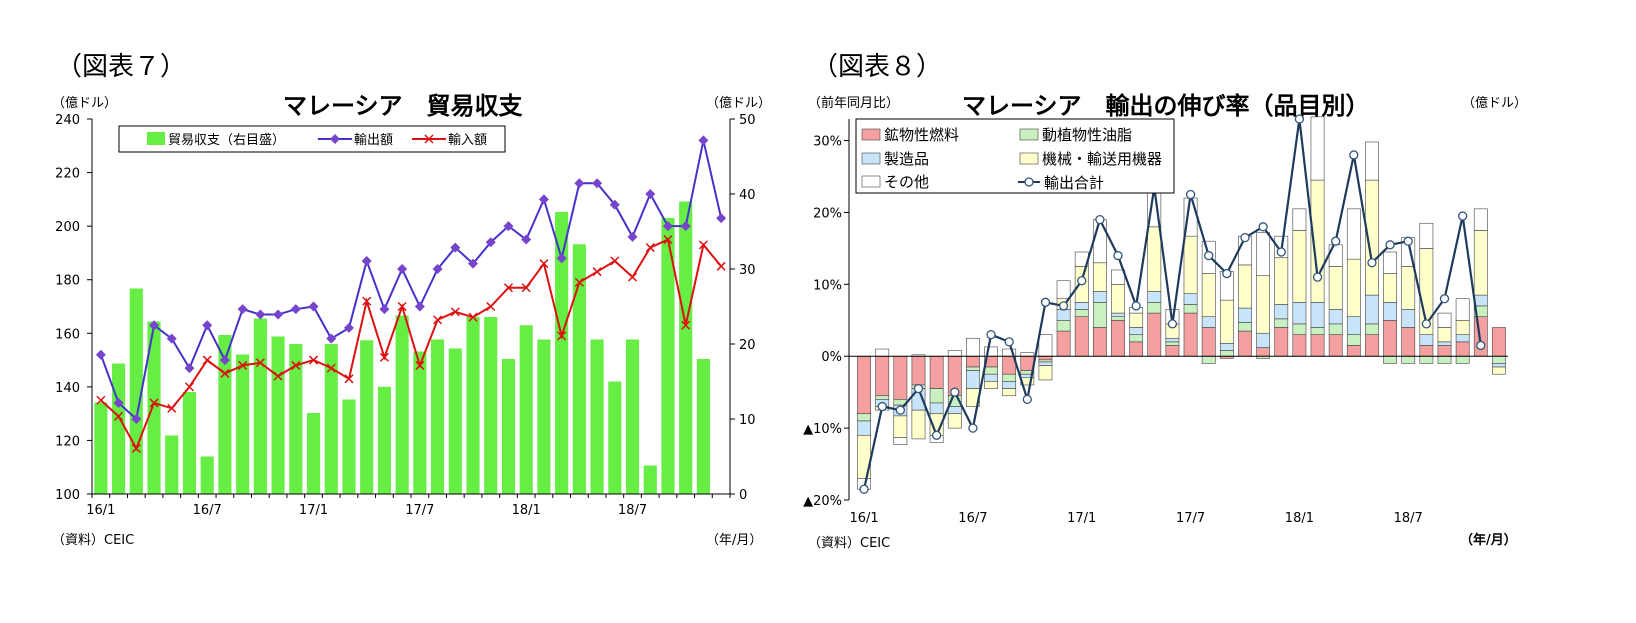 Image resolution: width=1636 pixels, height=623 pixels. I want to click on right-tick-label: 40, so click(747, 195).